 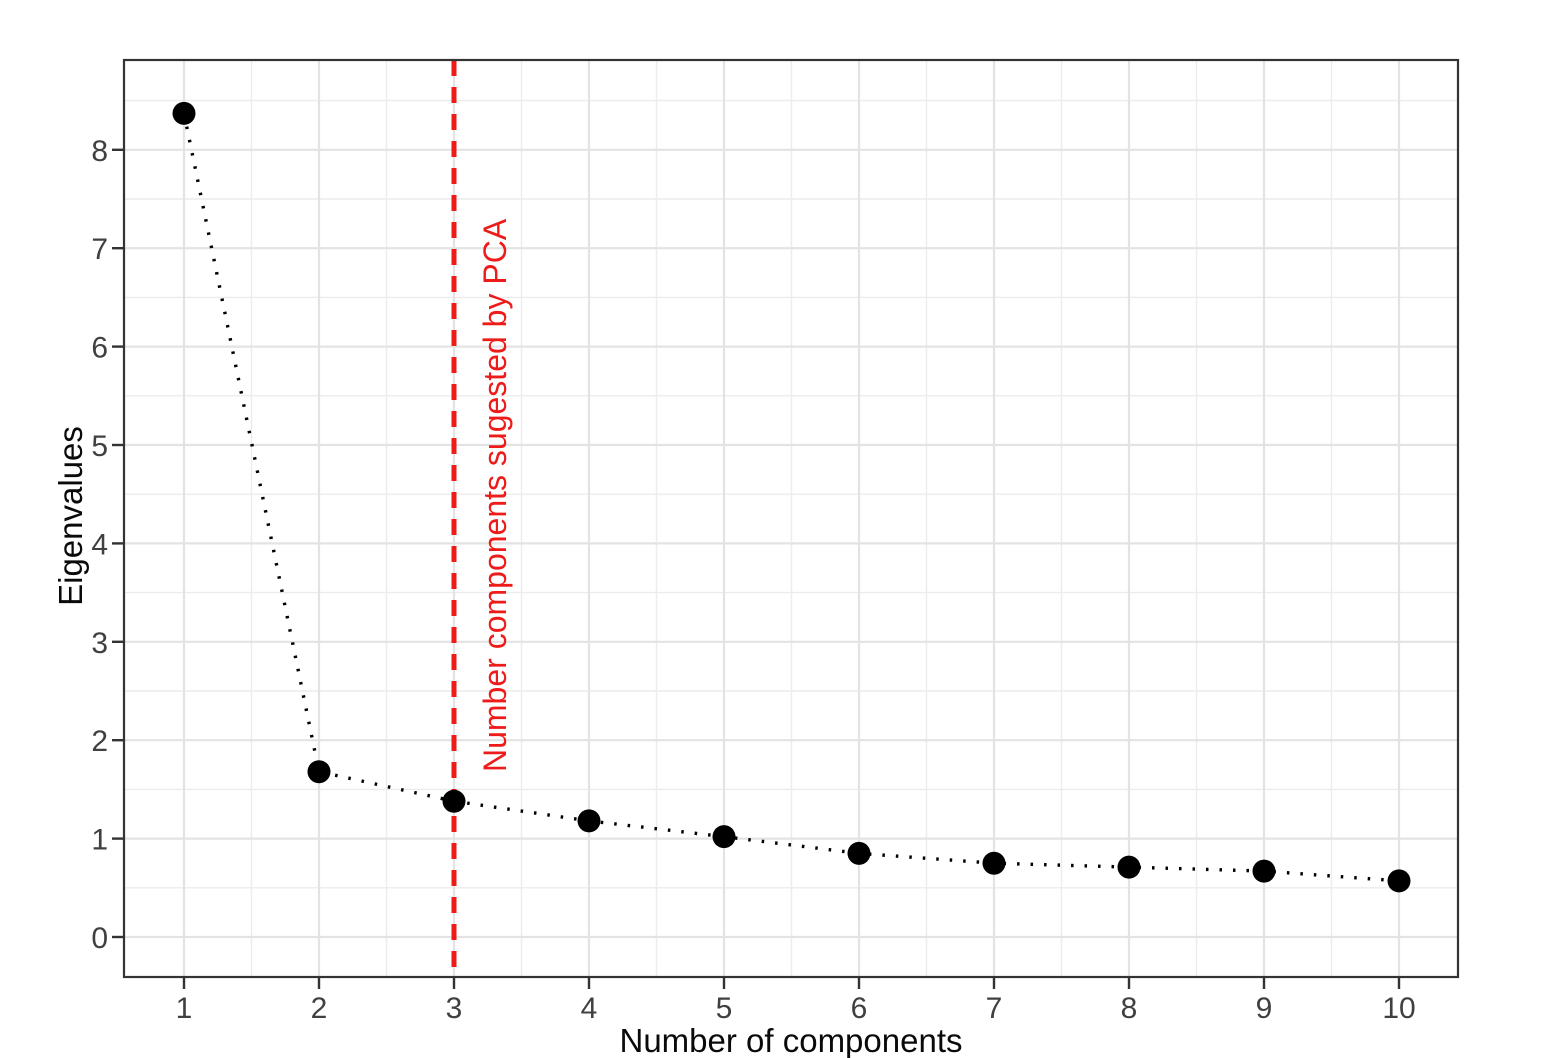 What do you see at coordinates (319, 1008) in the screenshot?
I see `x-tick-label: 2` at bounding box center [319, 1008].